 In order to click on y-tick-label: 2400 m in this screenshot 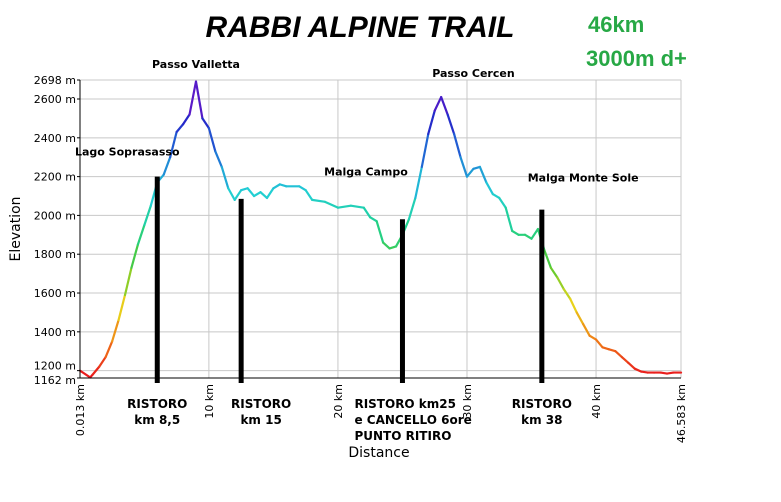, I will do `click(55, 138)`.